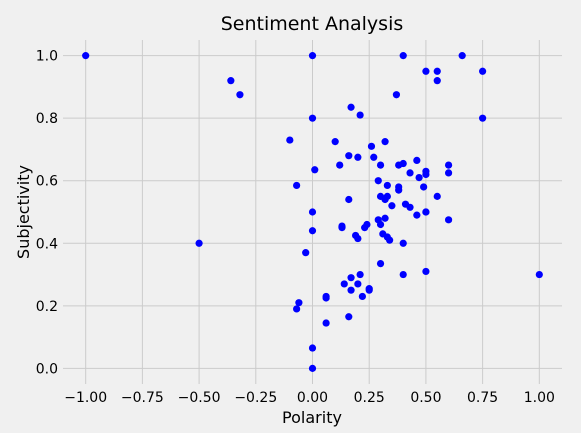 The height and width of the screenshot is (433, 581). I want to click on chart-title: Sentiment Analysis, so click(312, 24).